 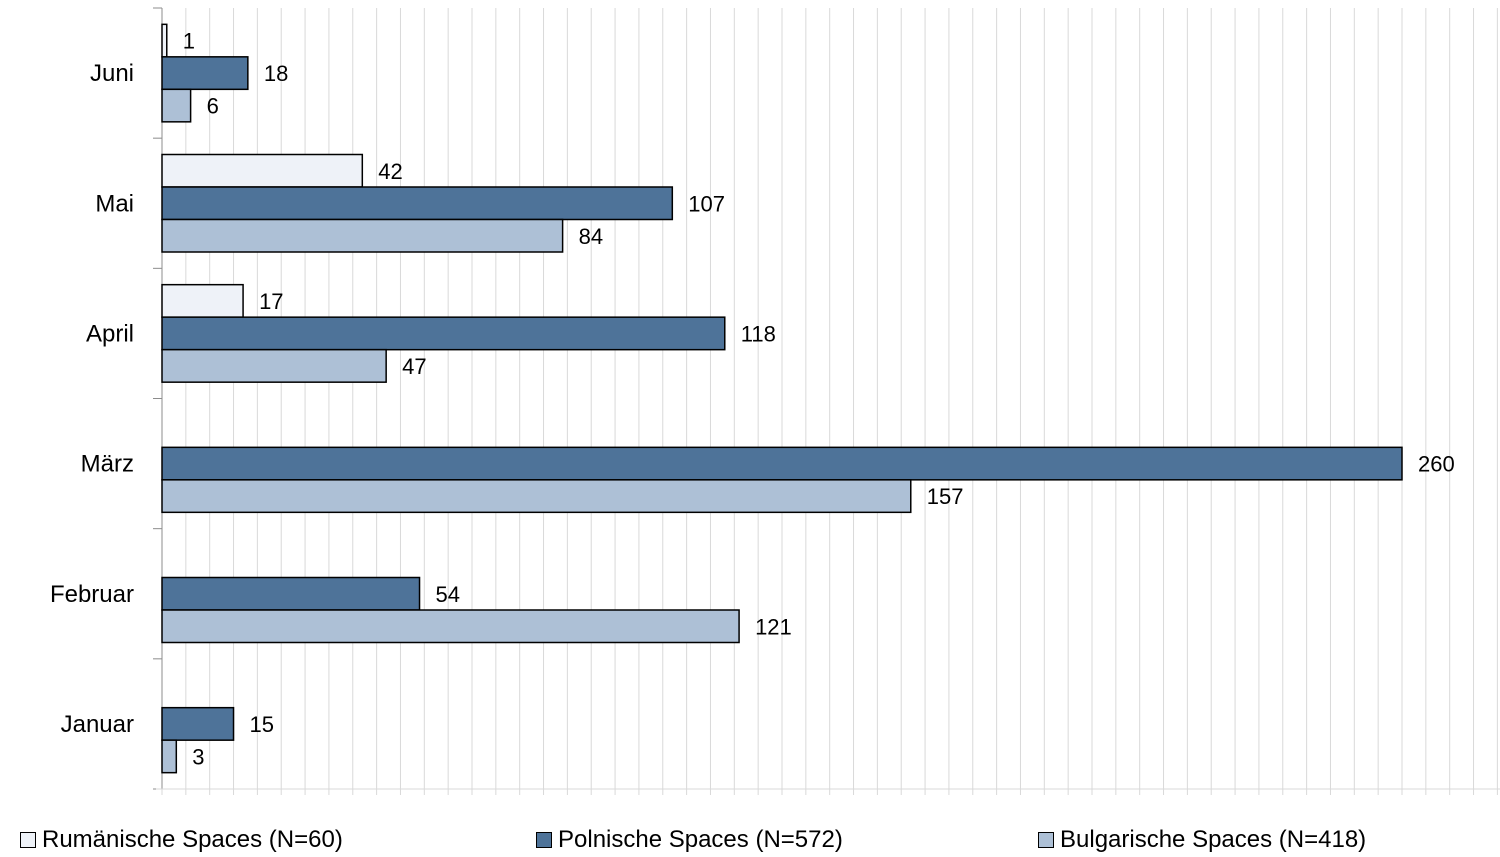 What do you see at coordinates (700, 839) in the screenshot?
I see `legend-label-series-1: Polnische Spaces (N=572)` at bounding box center [700, 839].